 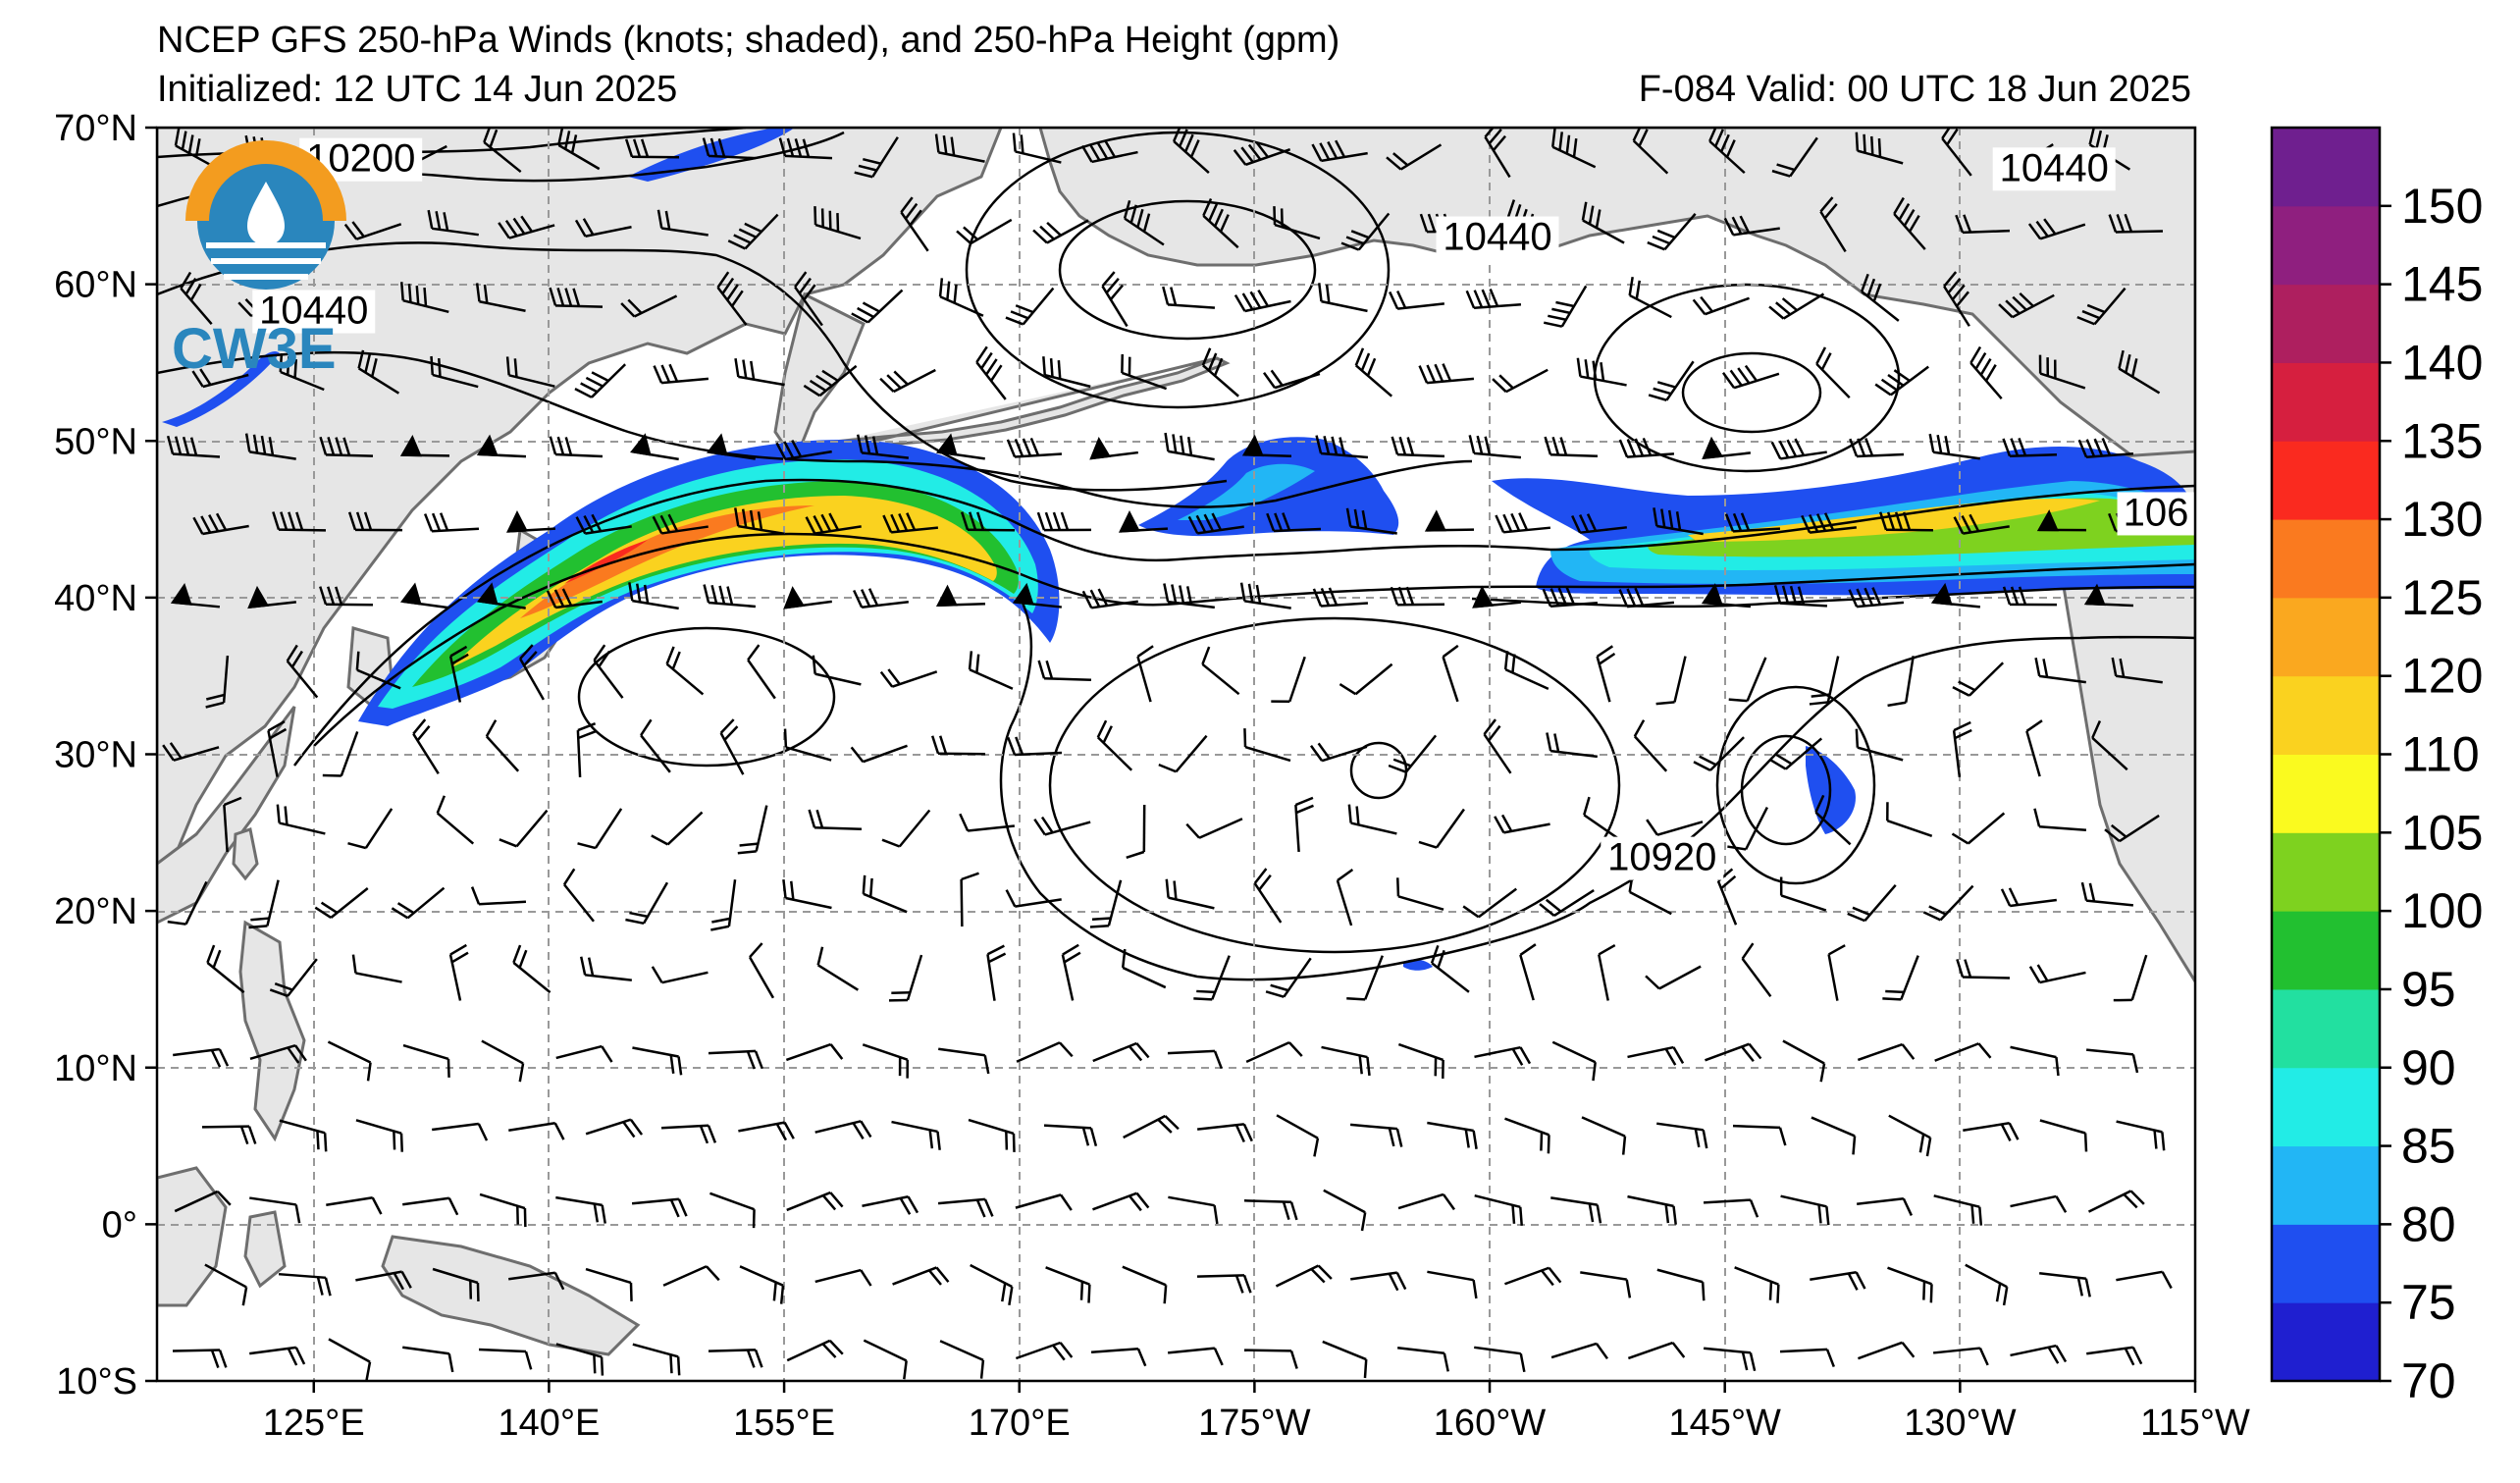 What do you see at coordinates (2442, 832) in the screenshot?
I see `colorbar-label: 105` at bounding box center [2442, 832].